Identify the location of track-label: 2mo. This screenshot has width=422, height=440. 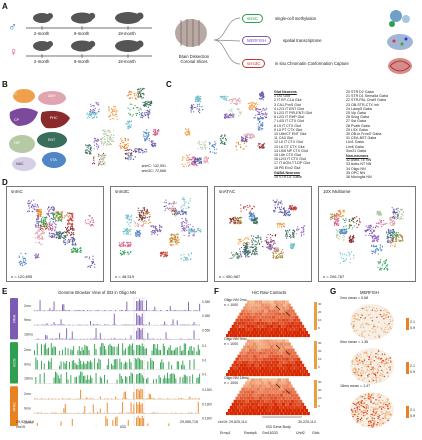
(27, 350).